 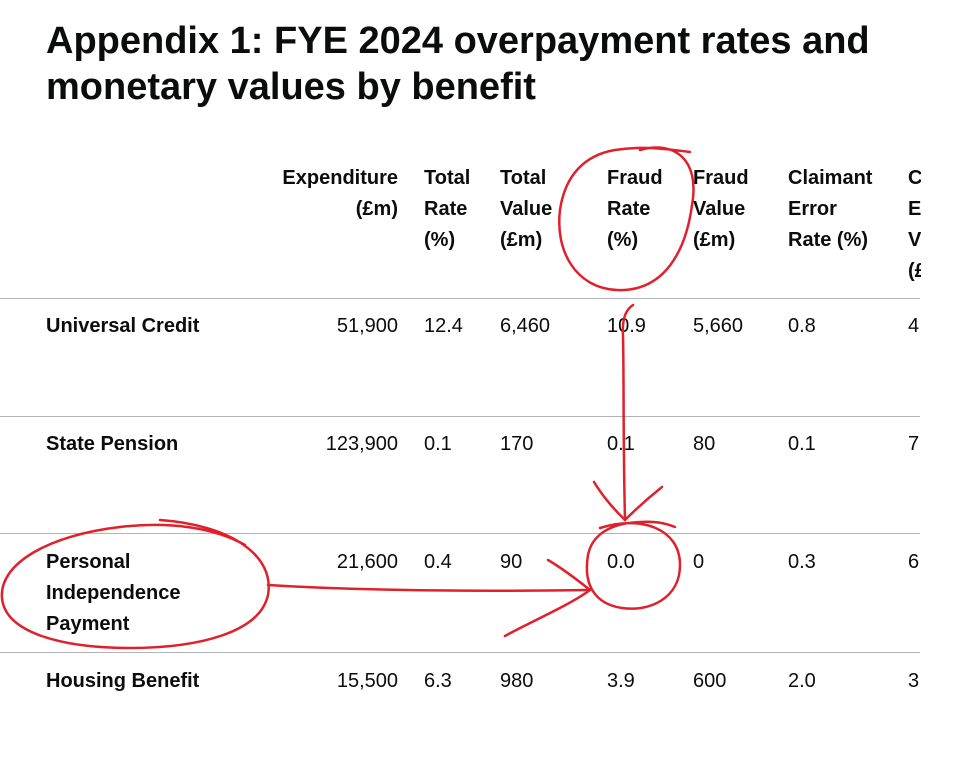 What do you see at coordinates (710, 681) in the screenshot?
I see `cell-fraud-value: 600` at bounding box center [710, 681].